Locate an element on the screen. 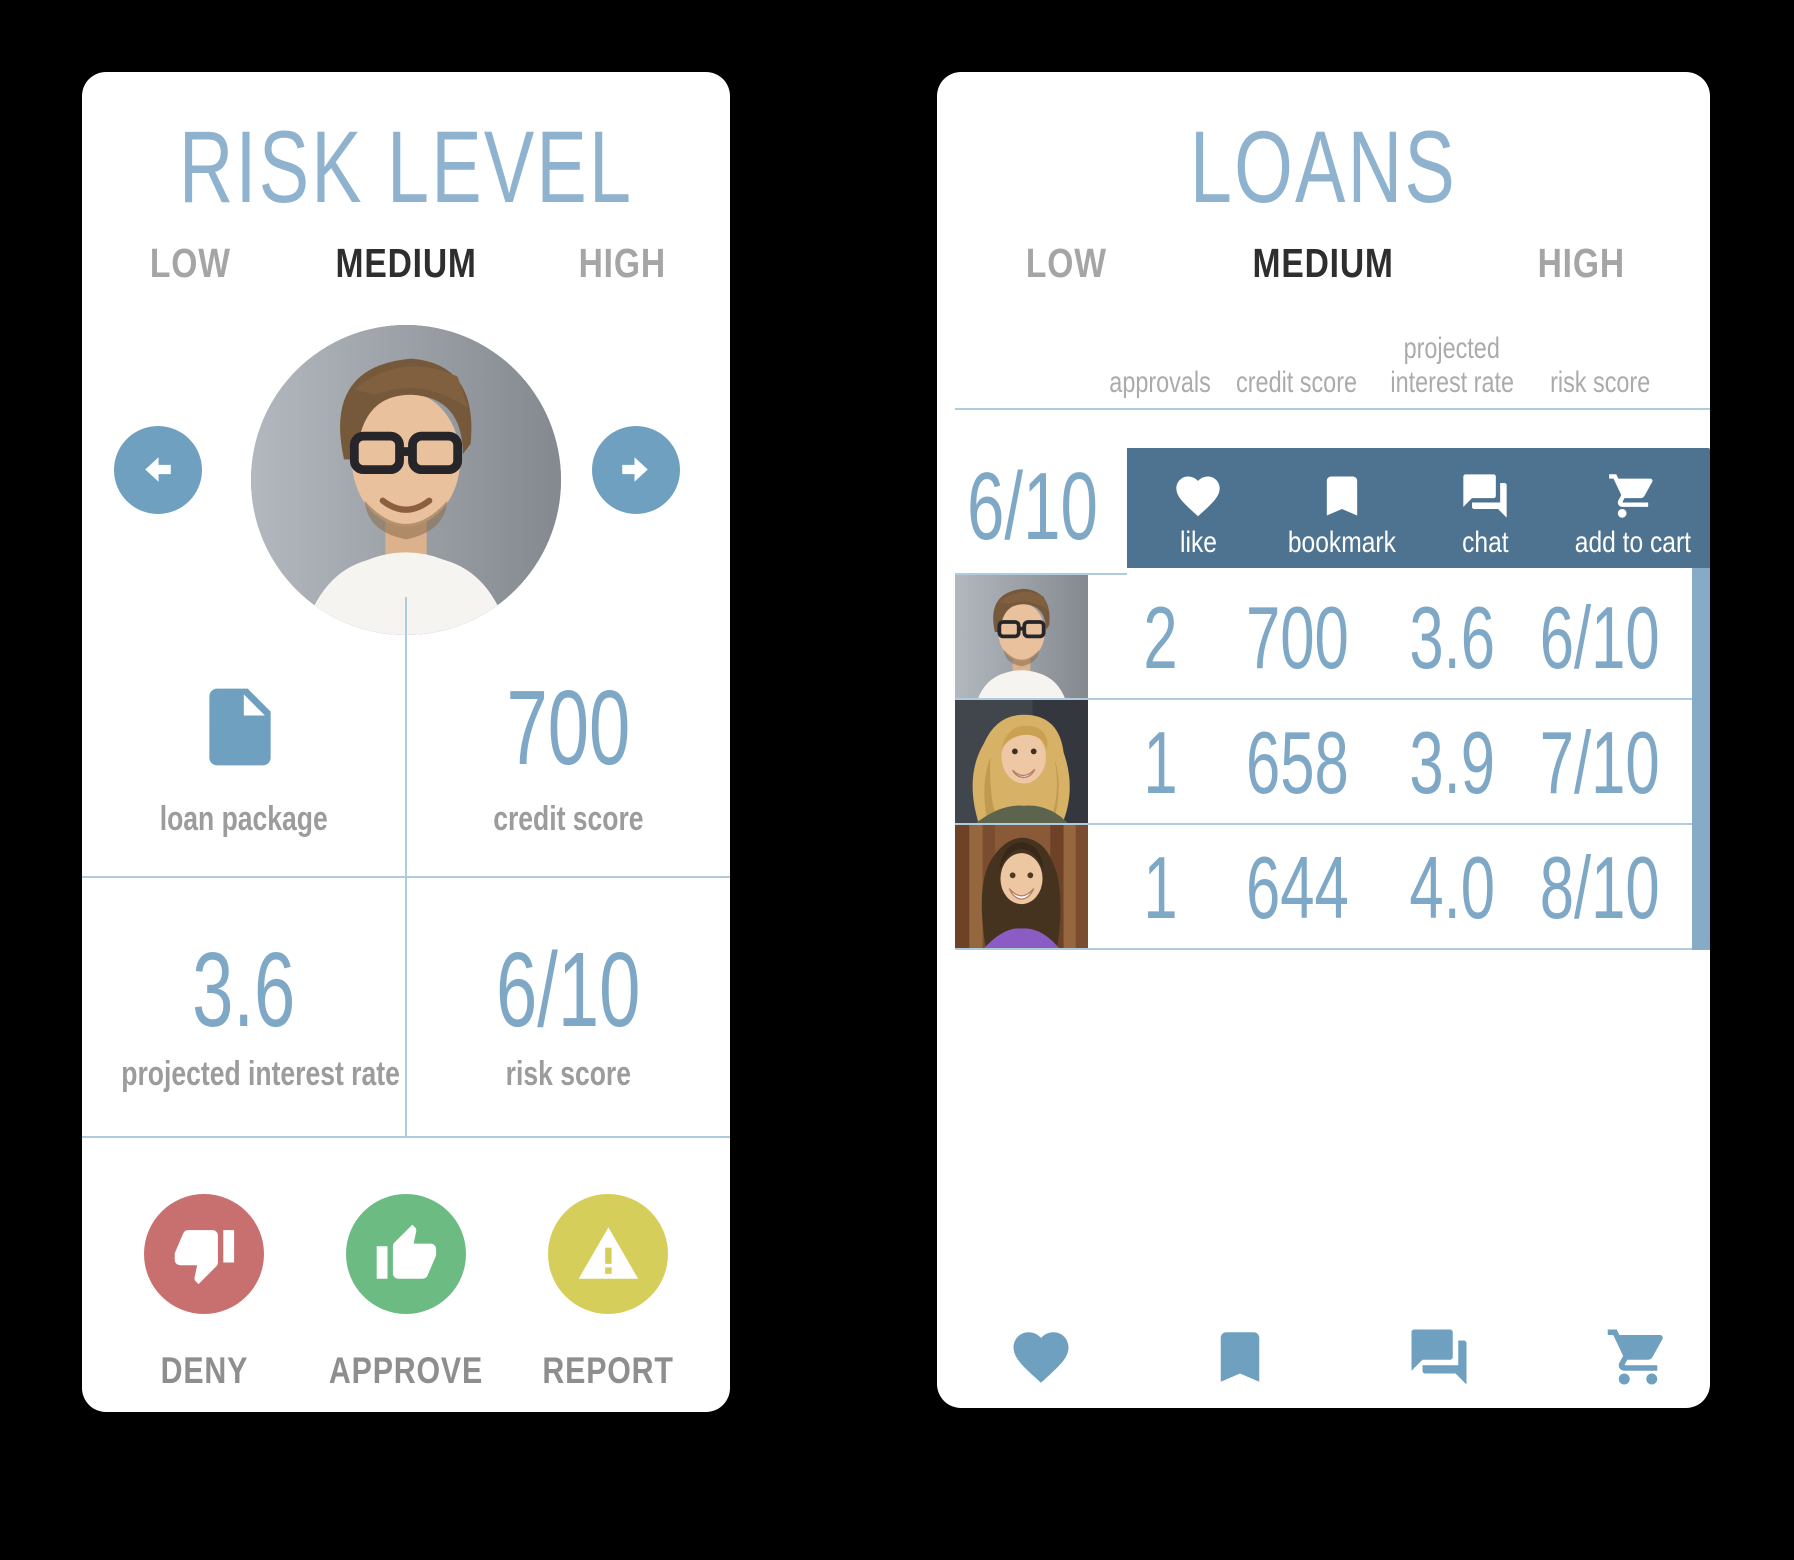 The image size is (1794, 1560). risk-tab-low: LOW is located at coordinates (190, 263).